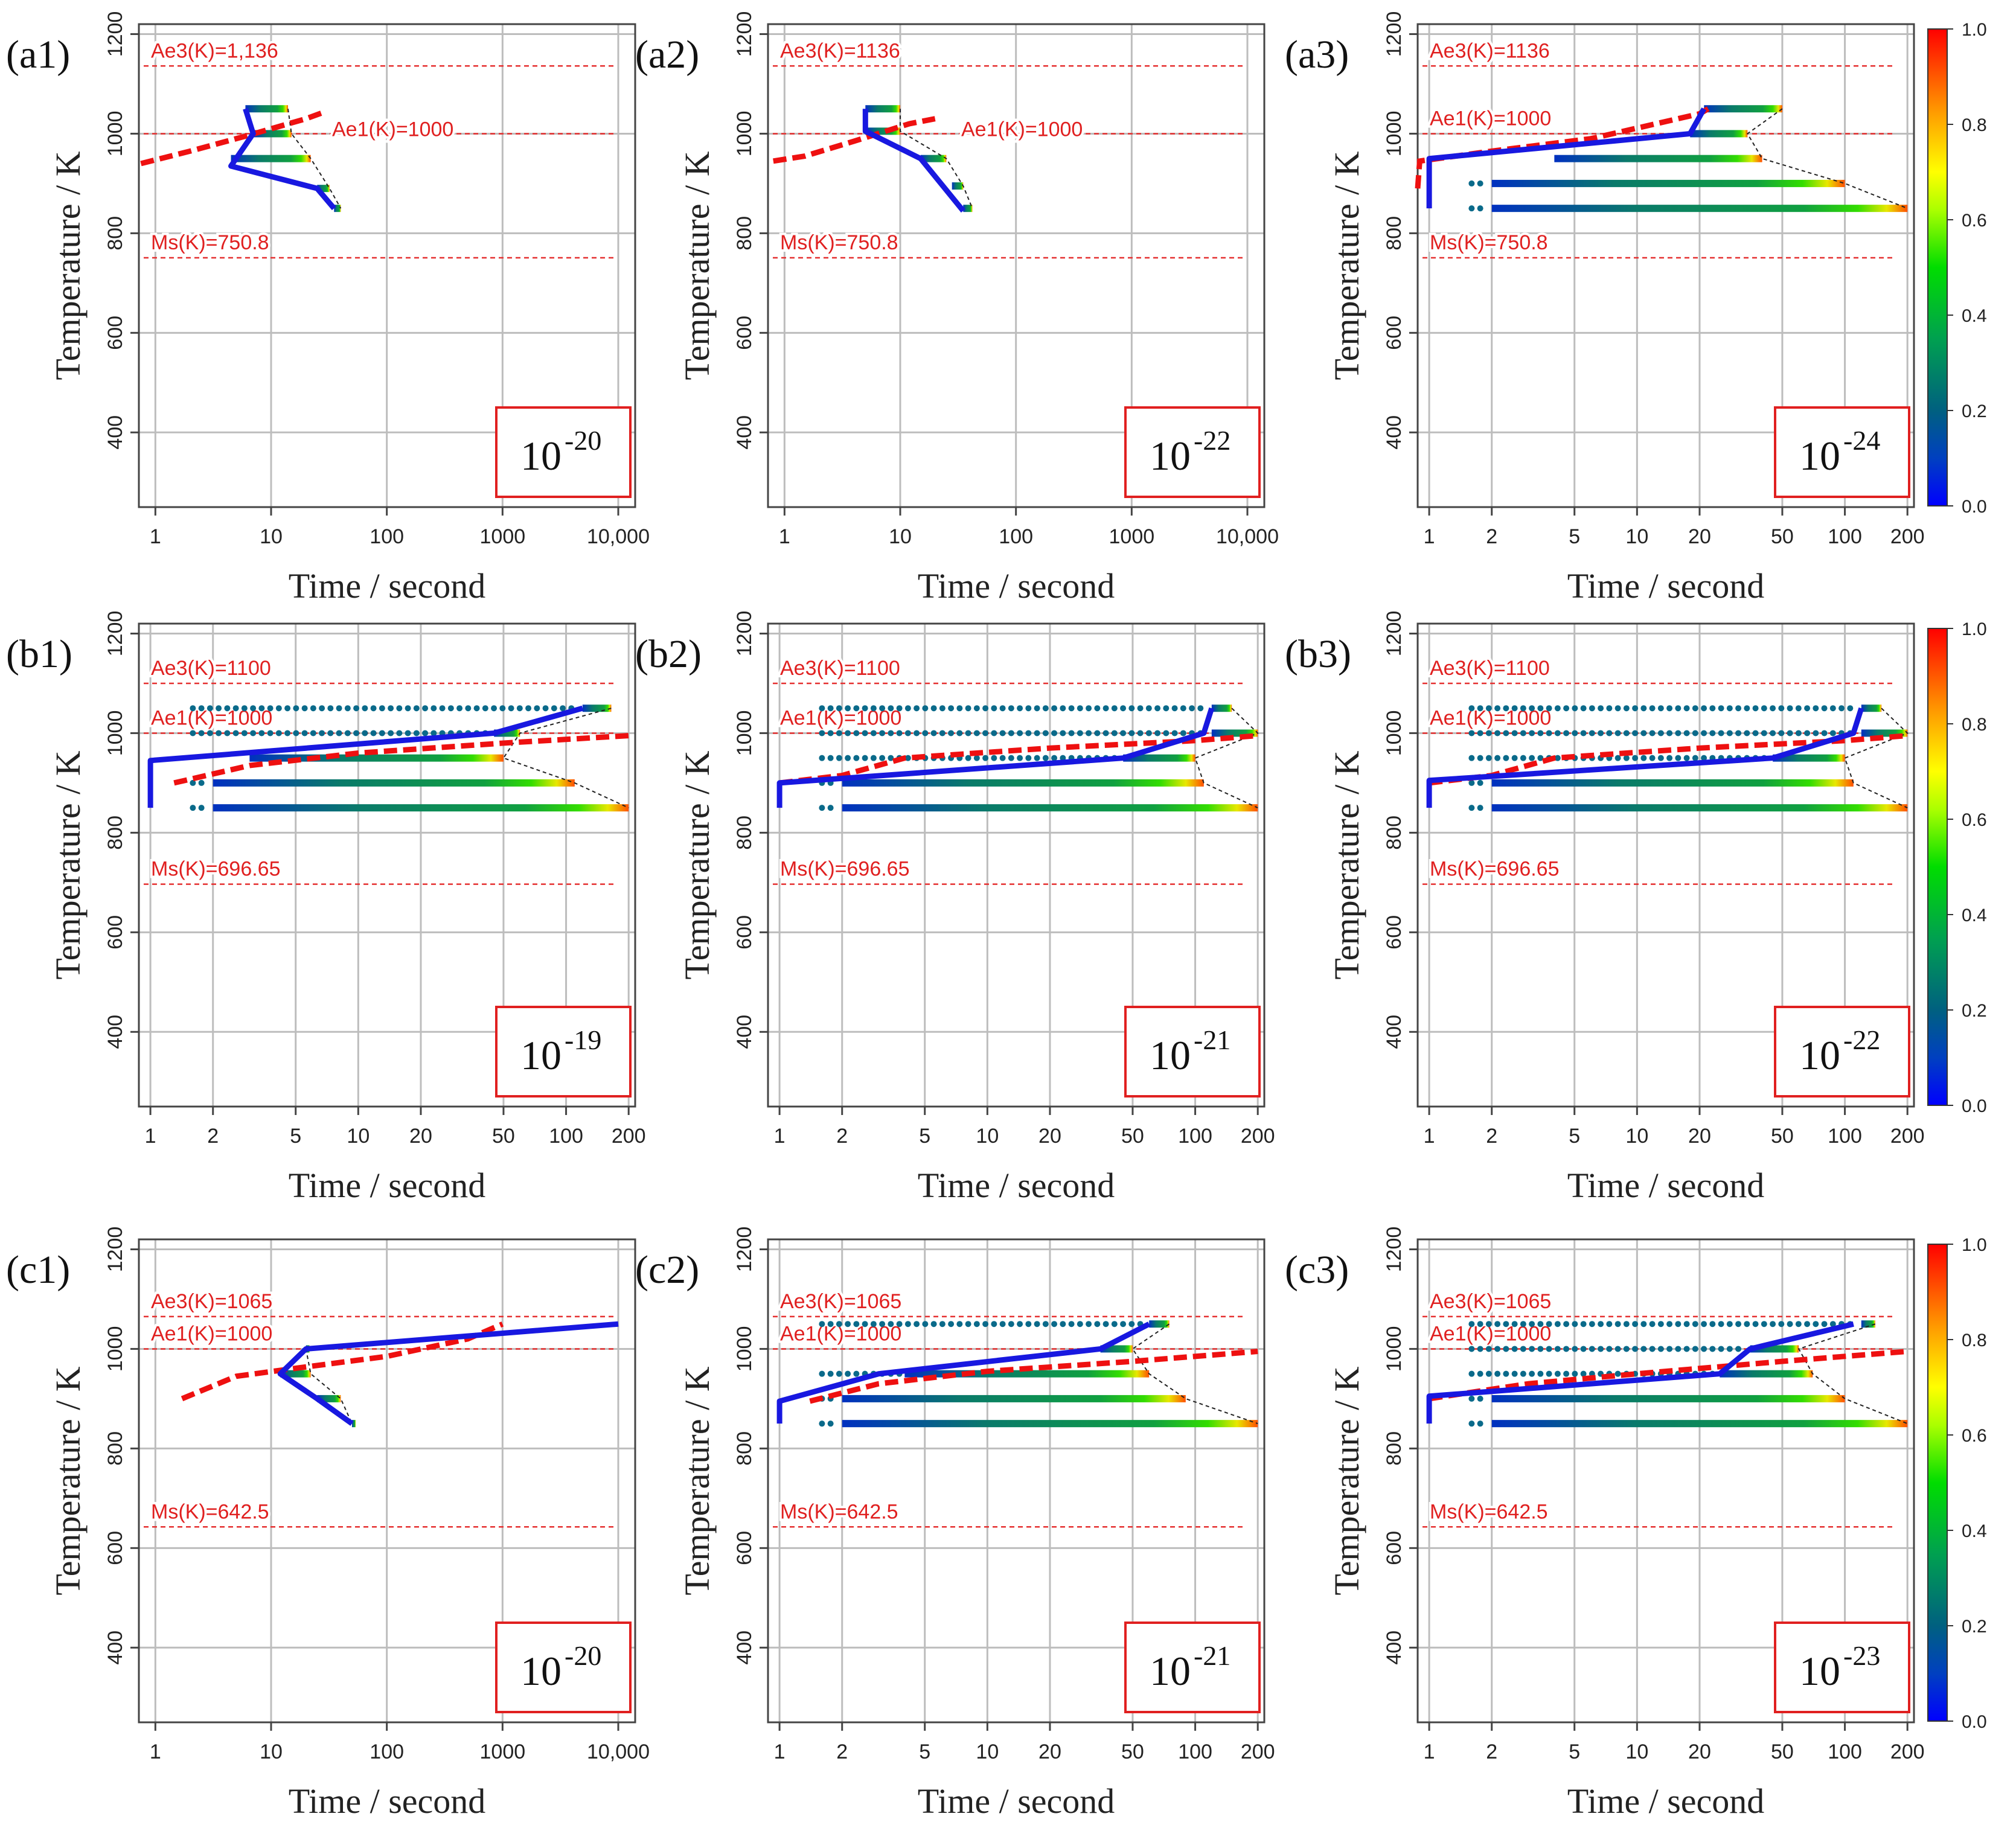 Image resolution: width=2016 pixels, height=1834 pixels. What do you see at coordinates (1937, 1483) in the screenshot?
I see `colorbar-gradient` at bounding box center [1937, 1483].